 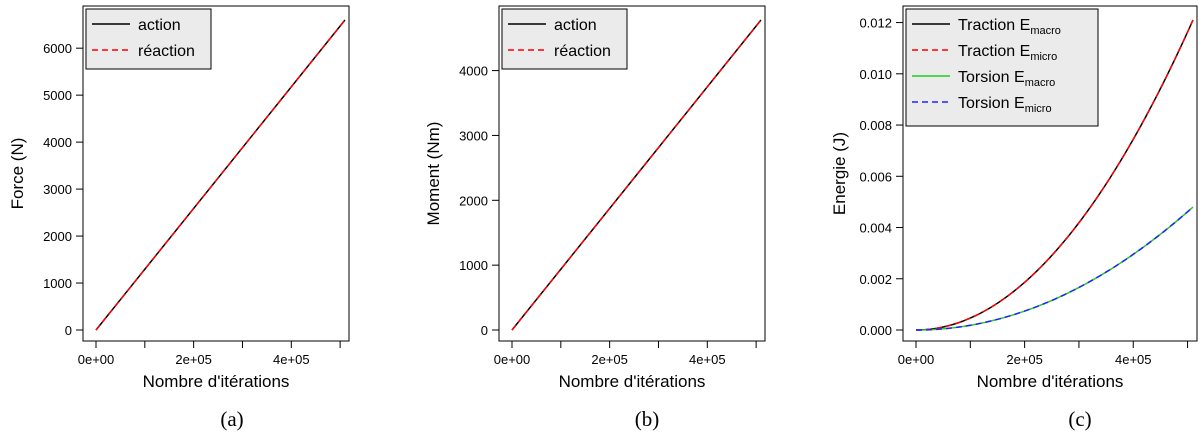 What do you see at coordinates (875, 176) in the screenshot?
I see `y-tick-label: 0.006` at bounding box center [875, 176].